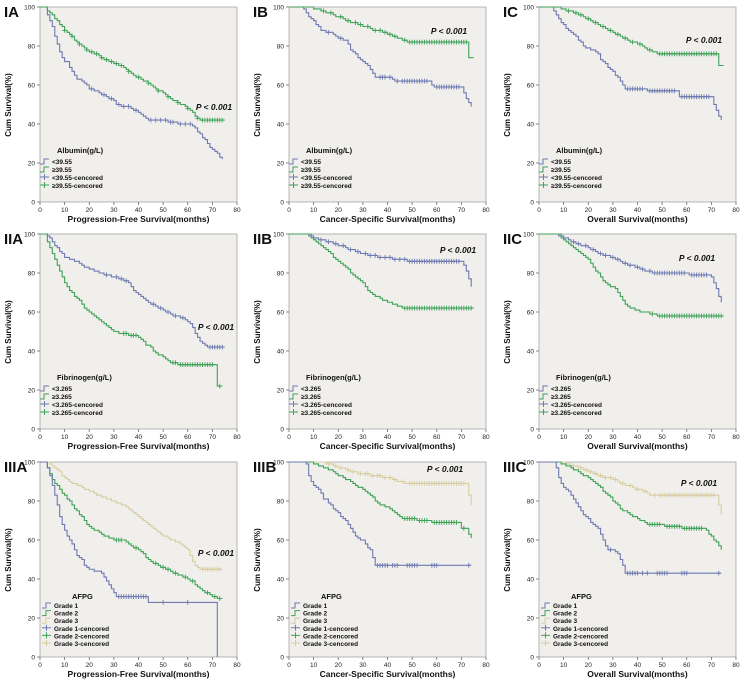 This screenshot has height=682, width=748. Describe the element at coordinates (638, 210) in the screenshot. I see `x-tick-label: 40` at that location.